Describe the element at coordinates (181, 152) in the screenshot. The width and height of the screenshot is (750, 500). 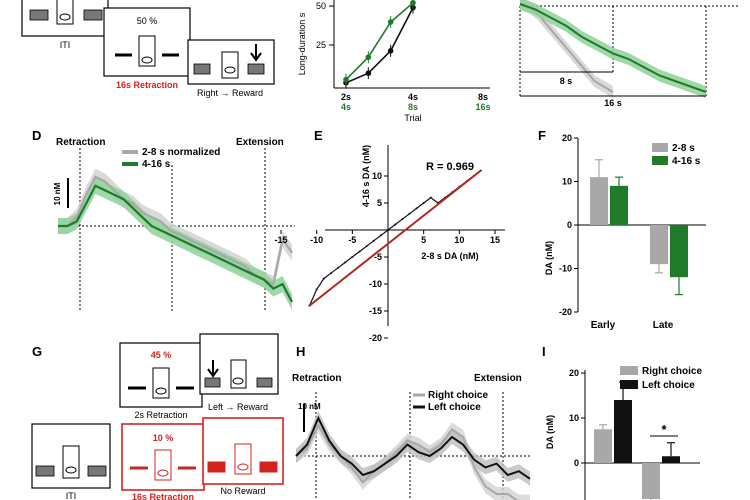
I see `legend-label: 2-8 s normalized` at that location.